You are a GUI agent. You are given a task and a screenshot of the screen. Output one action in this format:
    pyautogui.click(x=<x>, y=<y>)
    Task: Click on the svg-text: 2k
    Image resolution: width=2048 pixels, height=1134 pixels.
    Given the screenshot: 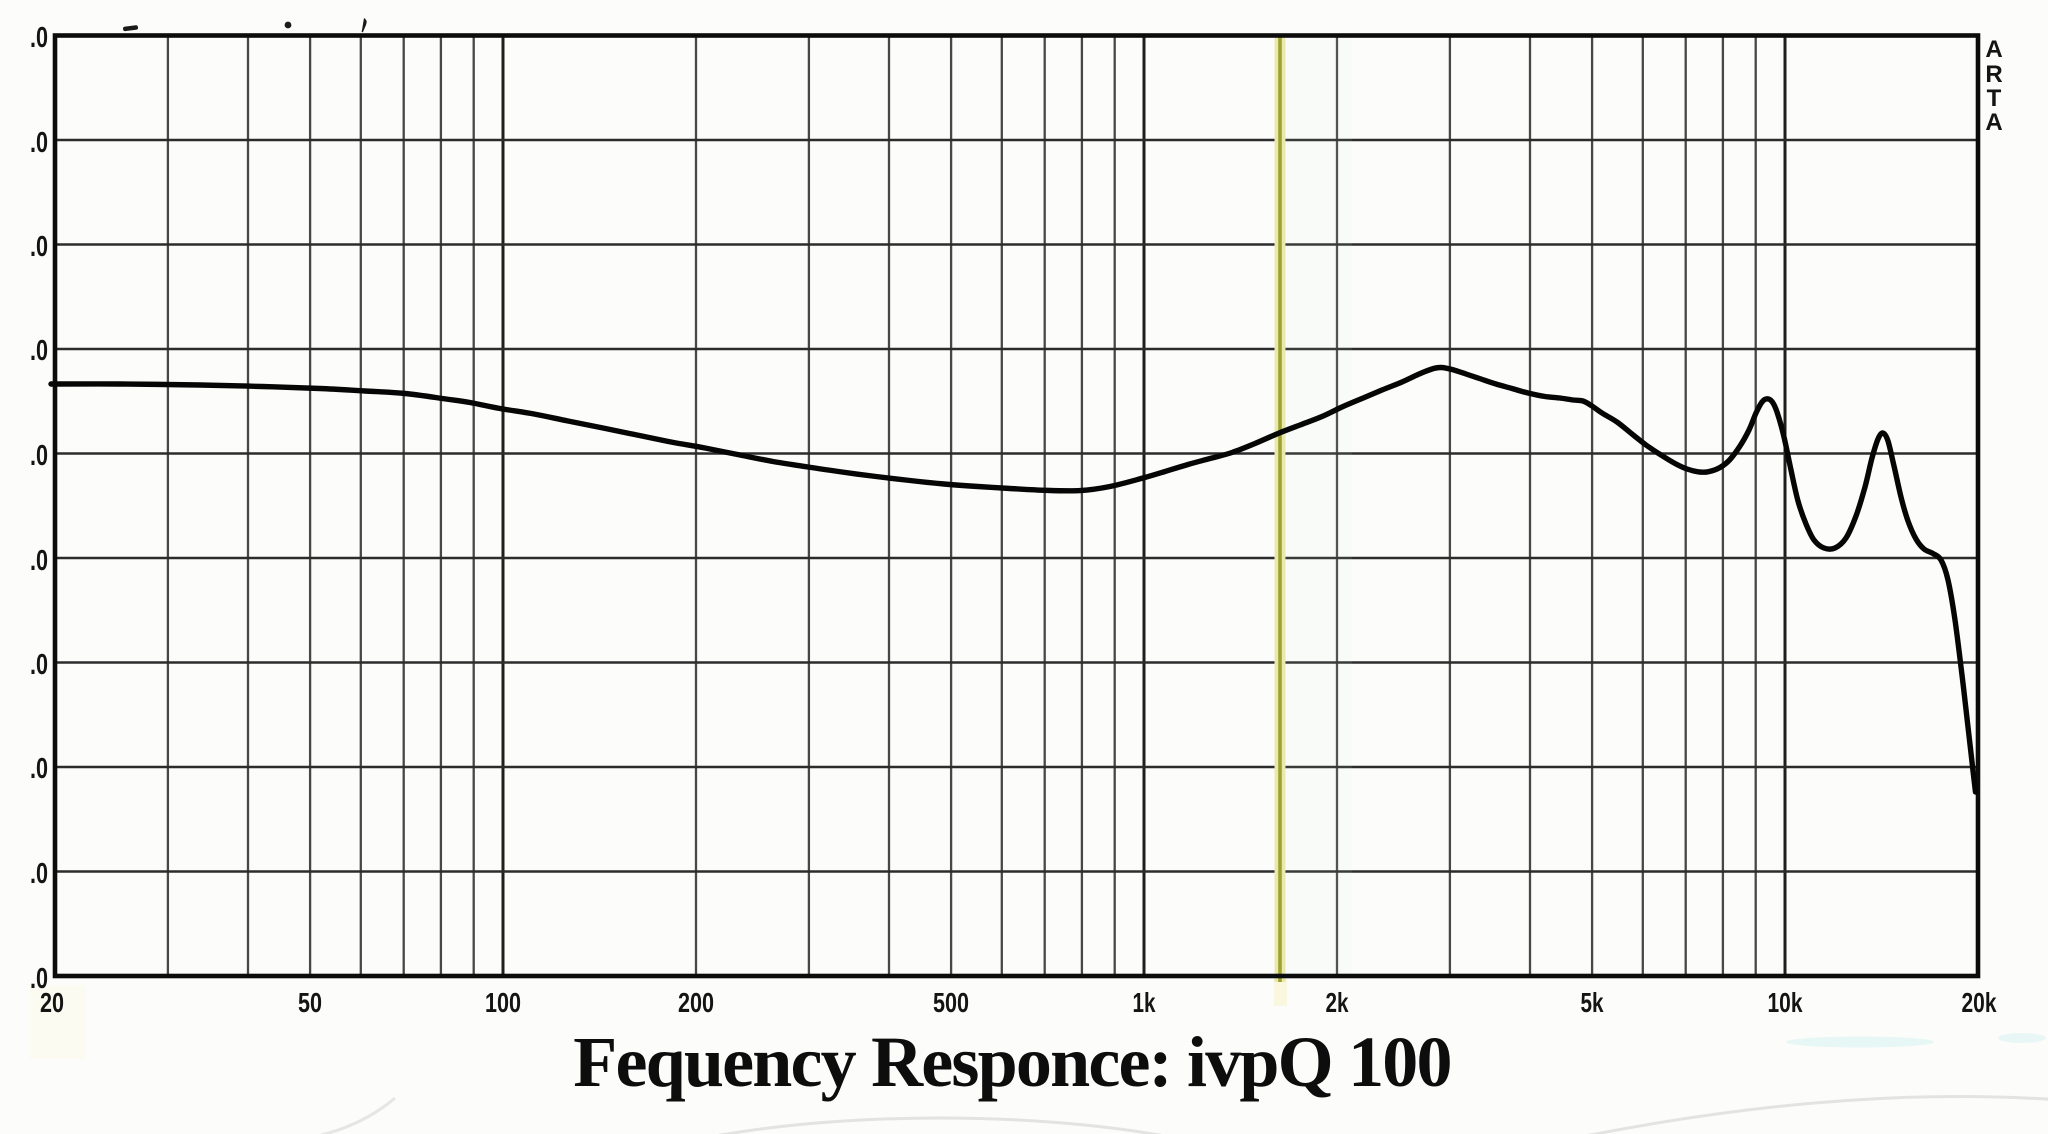 What is the action you would take?
    pyautogui.click(x=1337, y=1002)
    